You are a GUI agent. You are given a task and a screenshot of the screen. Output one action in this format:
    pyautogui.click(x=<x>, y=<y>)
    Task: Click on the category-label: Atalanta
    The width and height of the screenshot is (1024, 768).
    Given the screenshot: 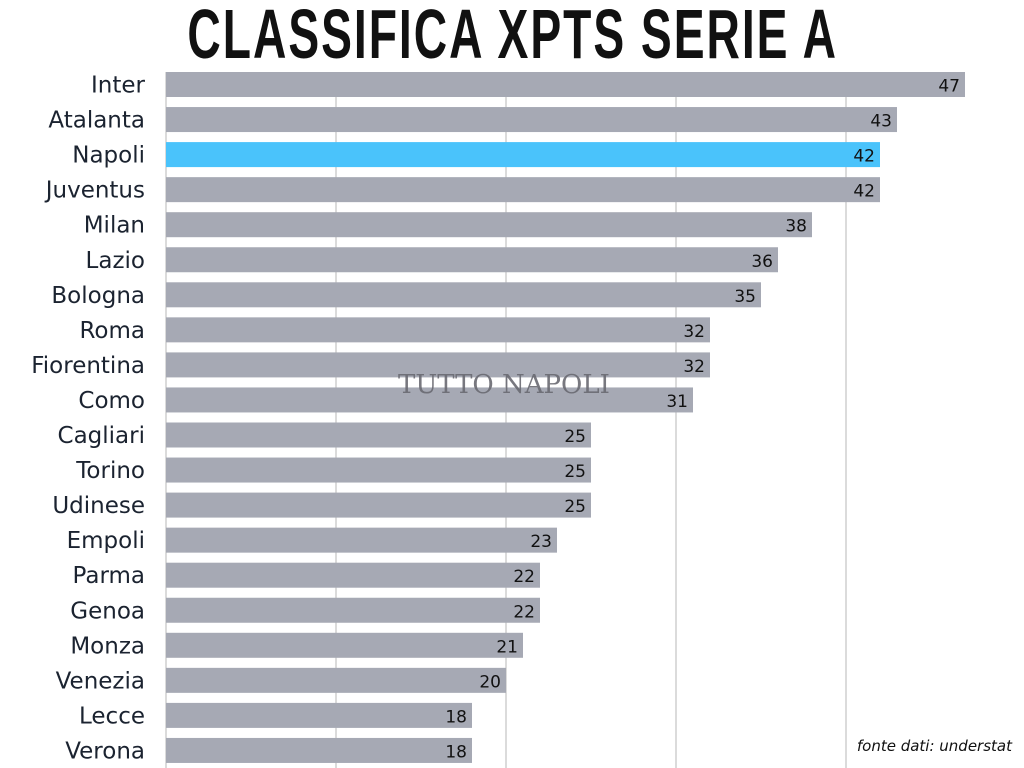 What is the action you would take?
    pyautogui.click(x=96, y=121)
    